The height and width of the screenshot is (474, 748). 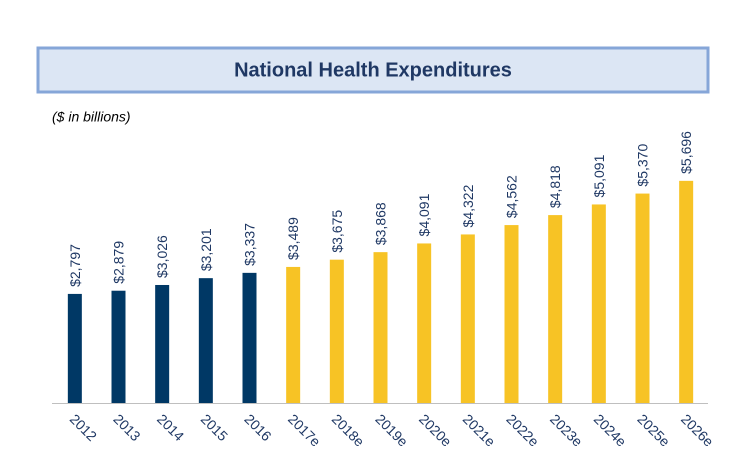 I want to click on value-label: $4,562, so click(x=512, y=196).